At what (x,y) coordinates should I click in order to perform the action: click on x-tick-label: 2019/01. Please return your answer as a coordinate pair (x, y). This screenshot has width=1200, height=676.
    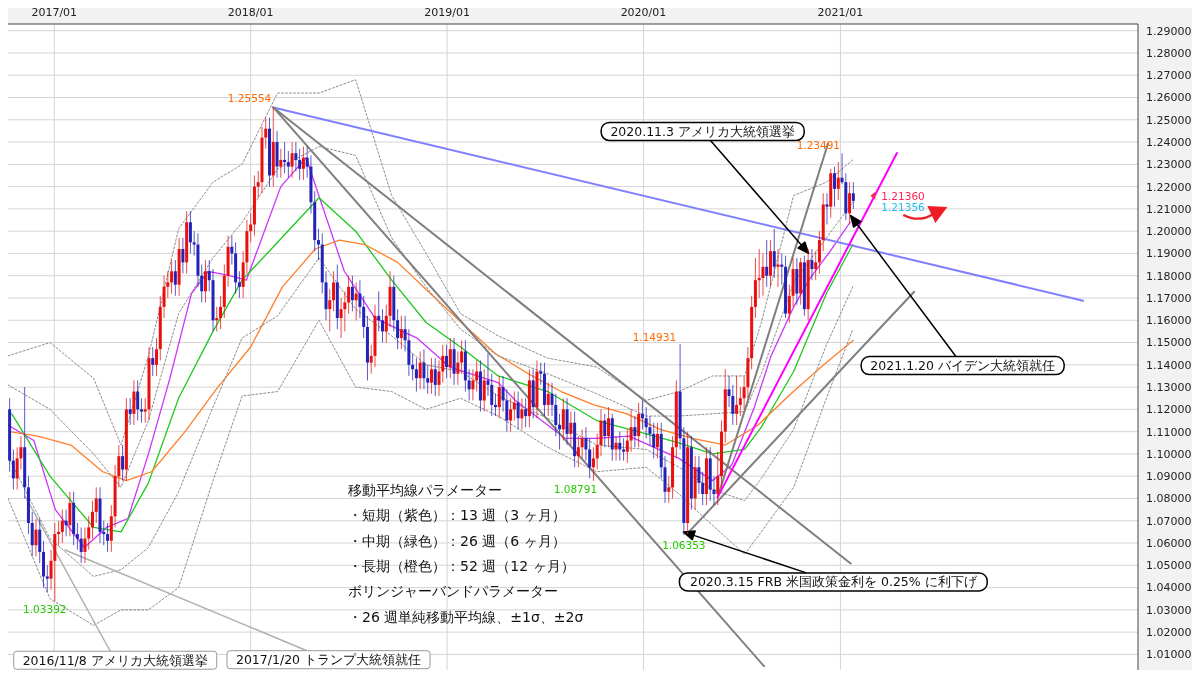
    Looking at the image, I should click on (447, 12).